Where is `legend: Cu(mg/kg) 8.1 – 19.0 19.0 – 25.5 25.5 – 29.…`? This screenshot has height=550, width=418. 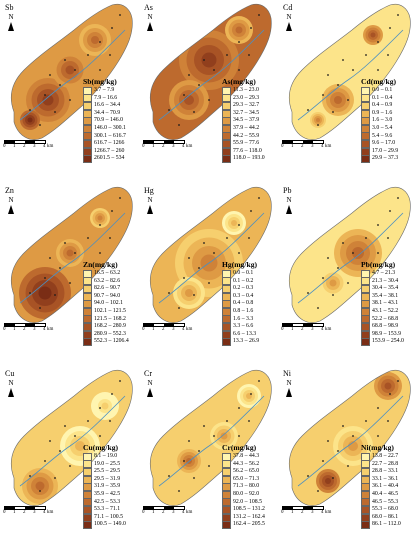
legend: Cu(mg/kg) 8.1 – 19.0 19.0 – 25.5 25.5 – 29.… is located at coordinates (111, 486).